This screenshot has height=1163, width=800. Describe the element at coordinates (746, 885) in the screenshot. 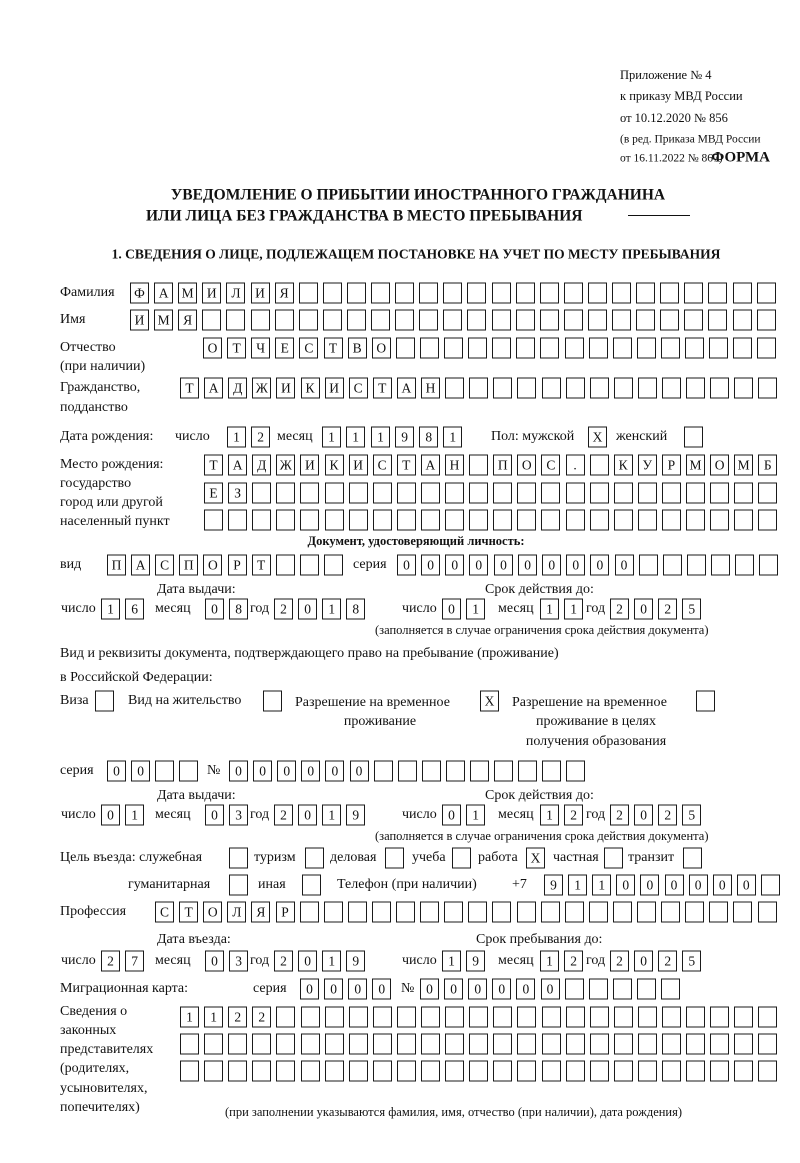

I see `char-box-phone: 0` at that location.